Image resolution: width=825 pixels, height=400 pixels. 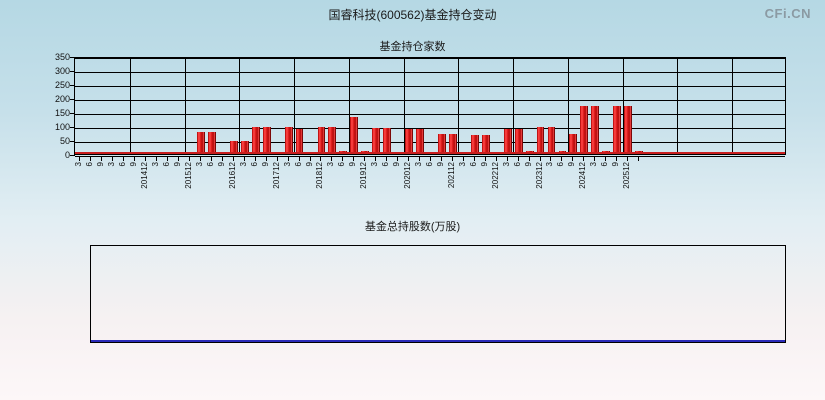 What do you see at coordinates (451, 175) in the screenshot?
I see `x-axis-tick-label: 202112` at bounding box center [451, 175].